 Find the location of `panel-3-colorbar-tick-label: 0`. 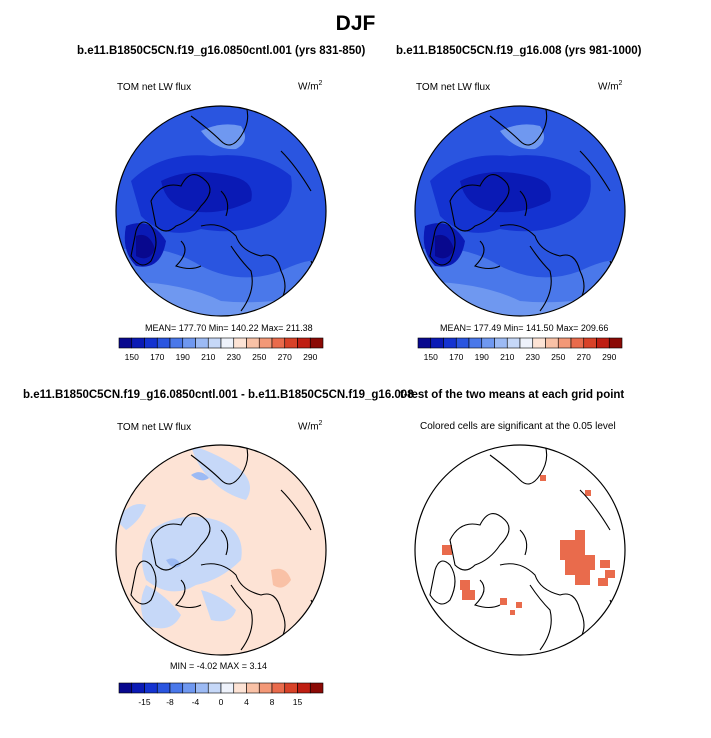

panel-3-colorbar-tick-label: 0 is located at coordinates (221, 702).